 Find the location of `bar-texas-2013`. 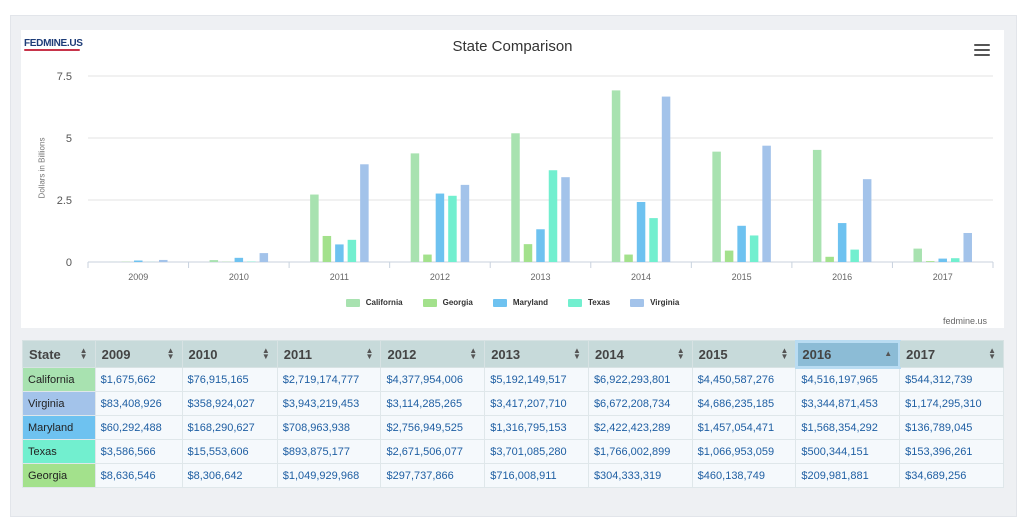

bar-texas-2013 is located at coordinates (553, 216).